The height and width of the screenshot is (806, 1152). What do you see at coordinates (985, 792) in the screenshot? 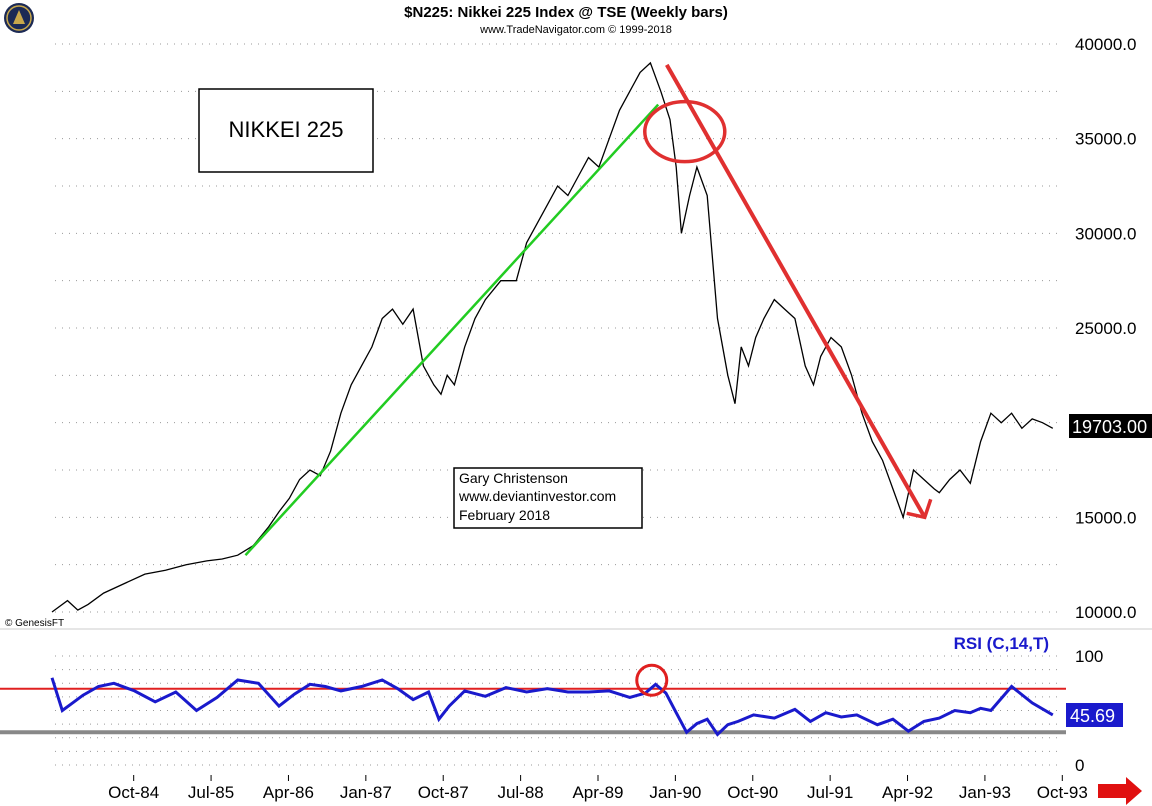
I see `x-tick-label: Jan-93` at bounding box center [985, 792].